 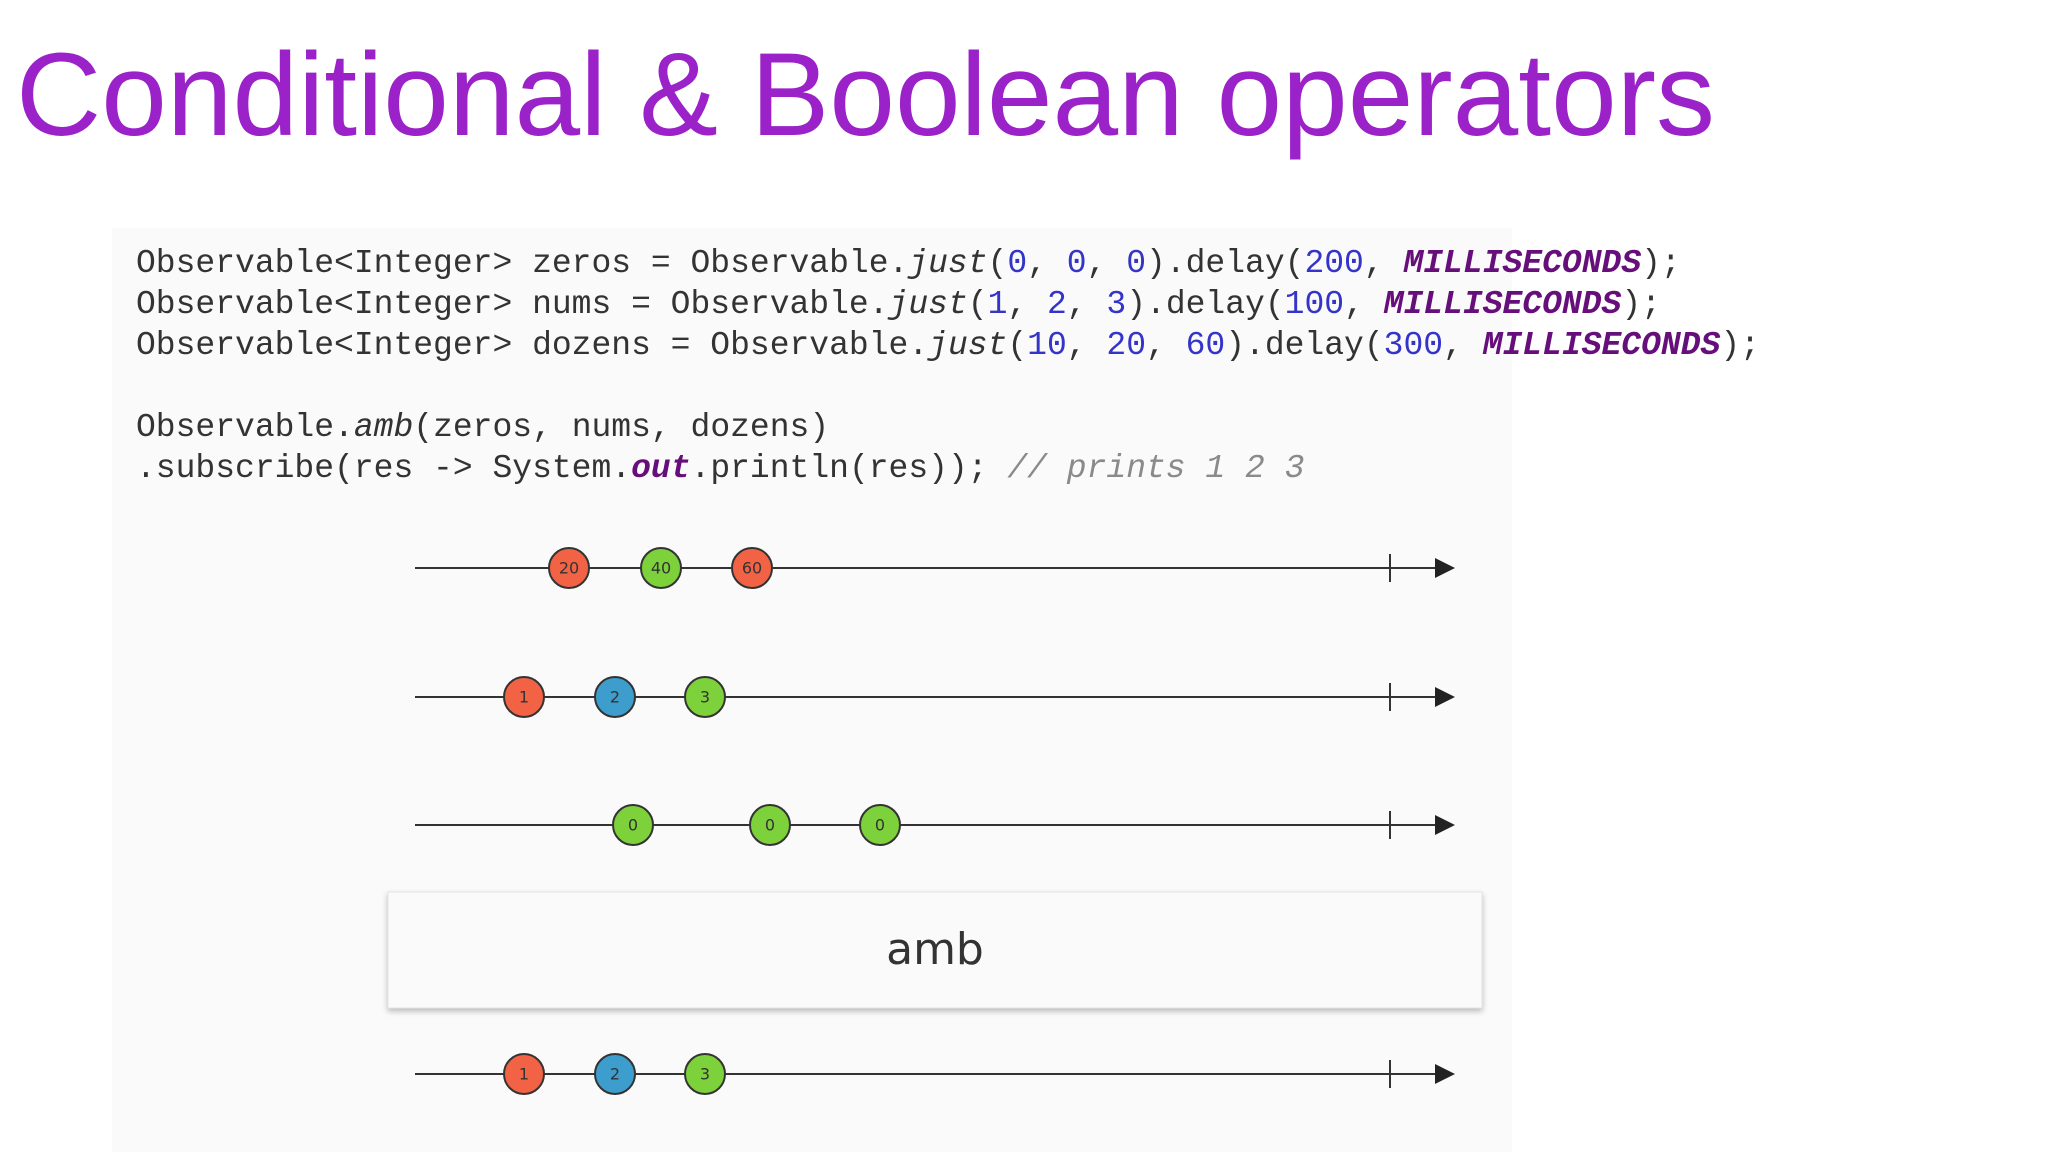 I want to click on operator-label: amb, so click(x=935, y=949).